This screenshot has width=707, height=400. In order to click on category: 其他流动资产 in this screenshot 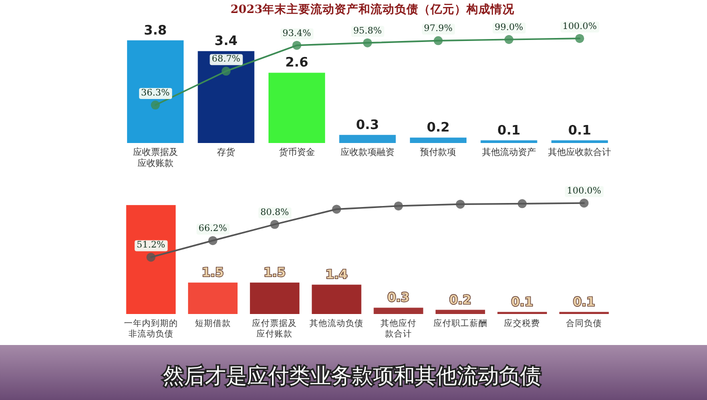, I will do `click(509, 153)`.